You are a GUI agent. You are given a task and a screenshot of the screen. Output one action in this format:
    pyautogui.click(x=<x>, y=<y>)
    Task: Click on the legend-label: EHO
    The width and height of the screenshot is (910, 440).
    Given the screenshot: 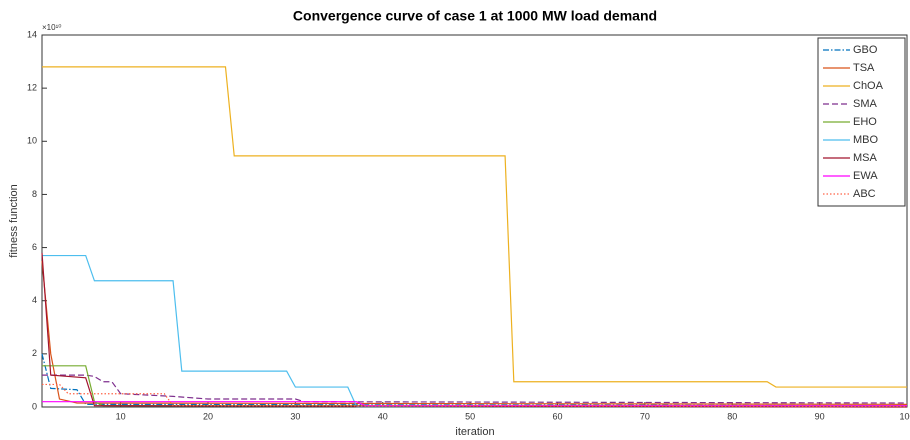 What is the action you would take?
    pyautogui.click(x=865, y=122)
    